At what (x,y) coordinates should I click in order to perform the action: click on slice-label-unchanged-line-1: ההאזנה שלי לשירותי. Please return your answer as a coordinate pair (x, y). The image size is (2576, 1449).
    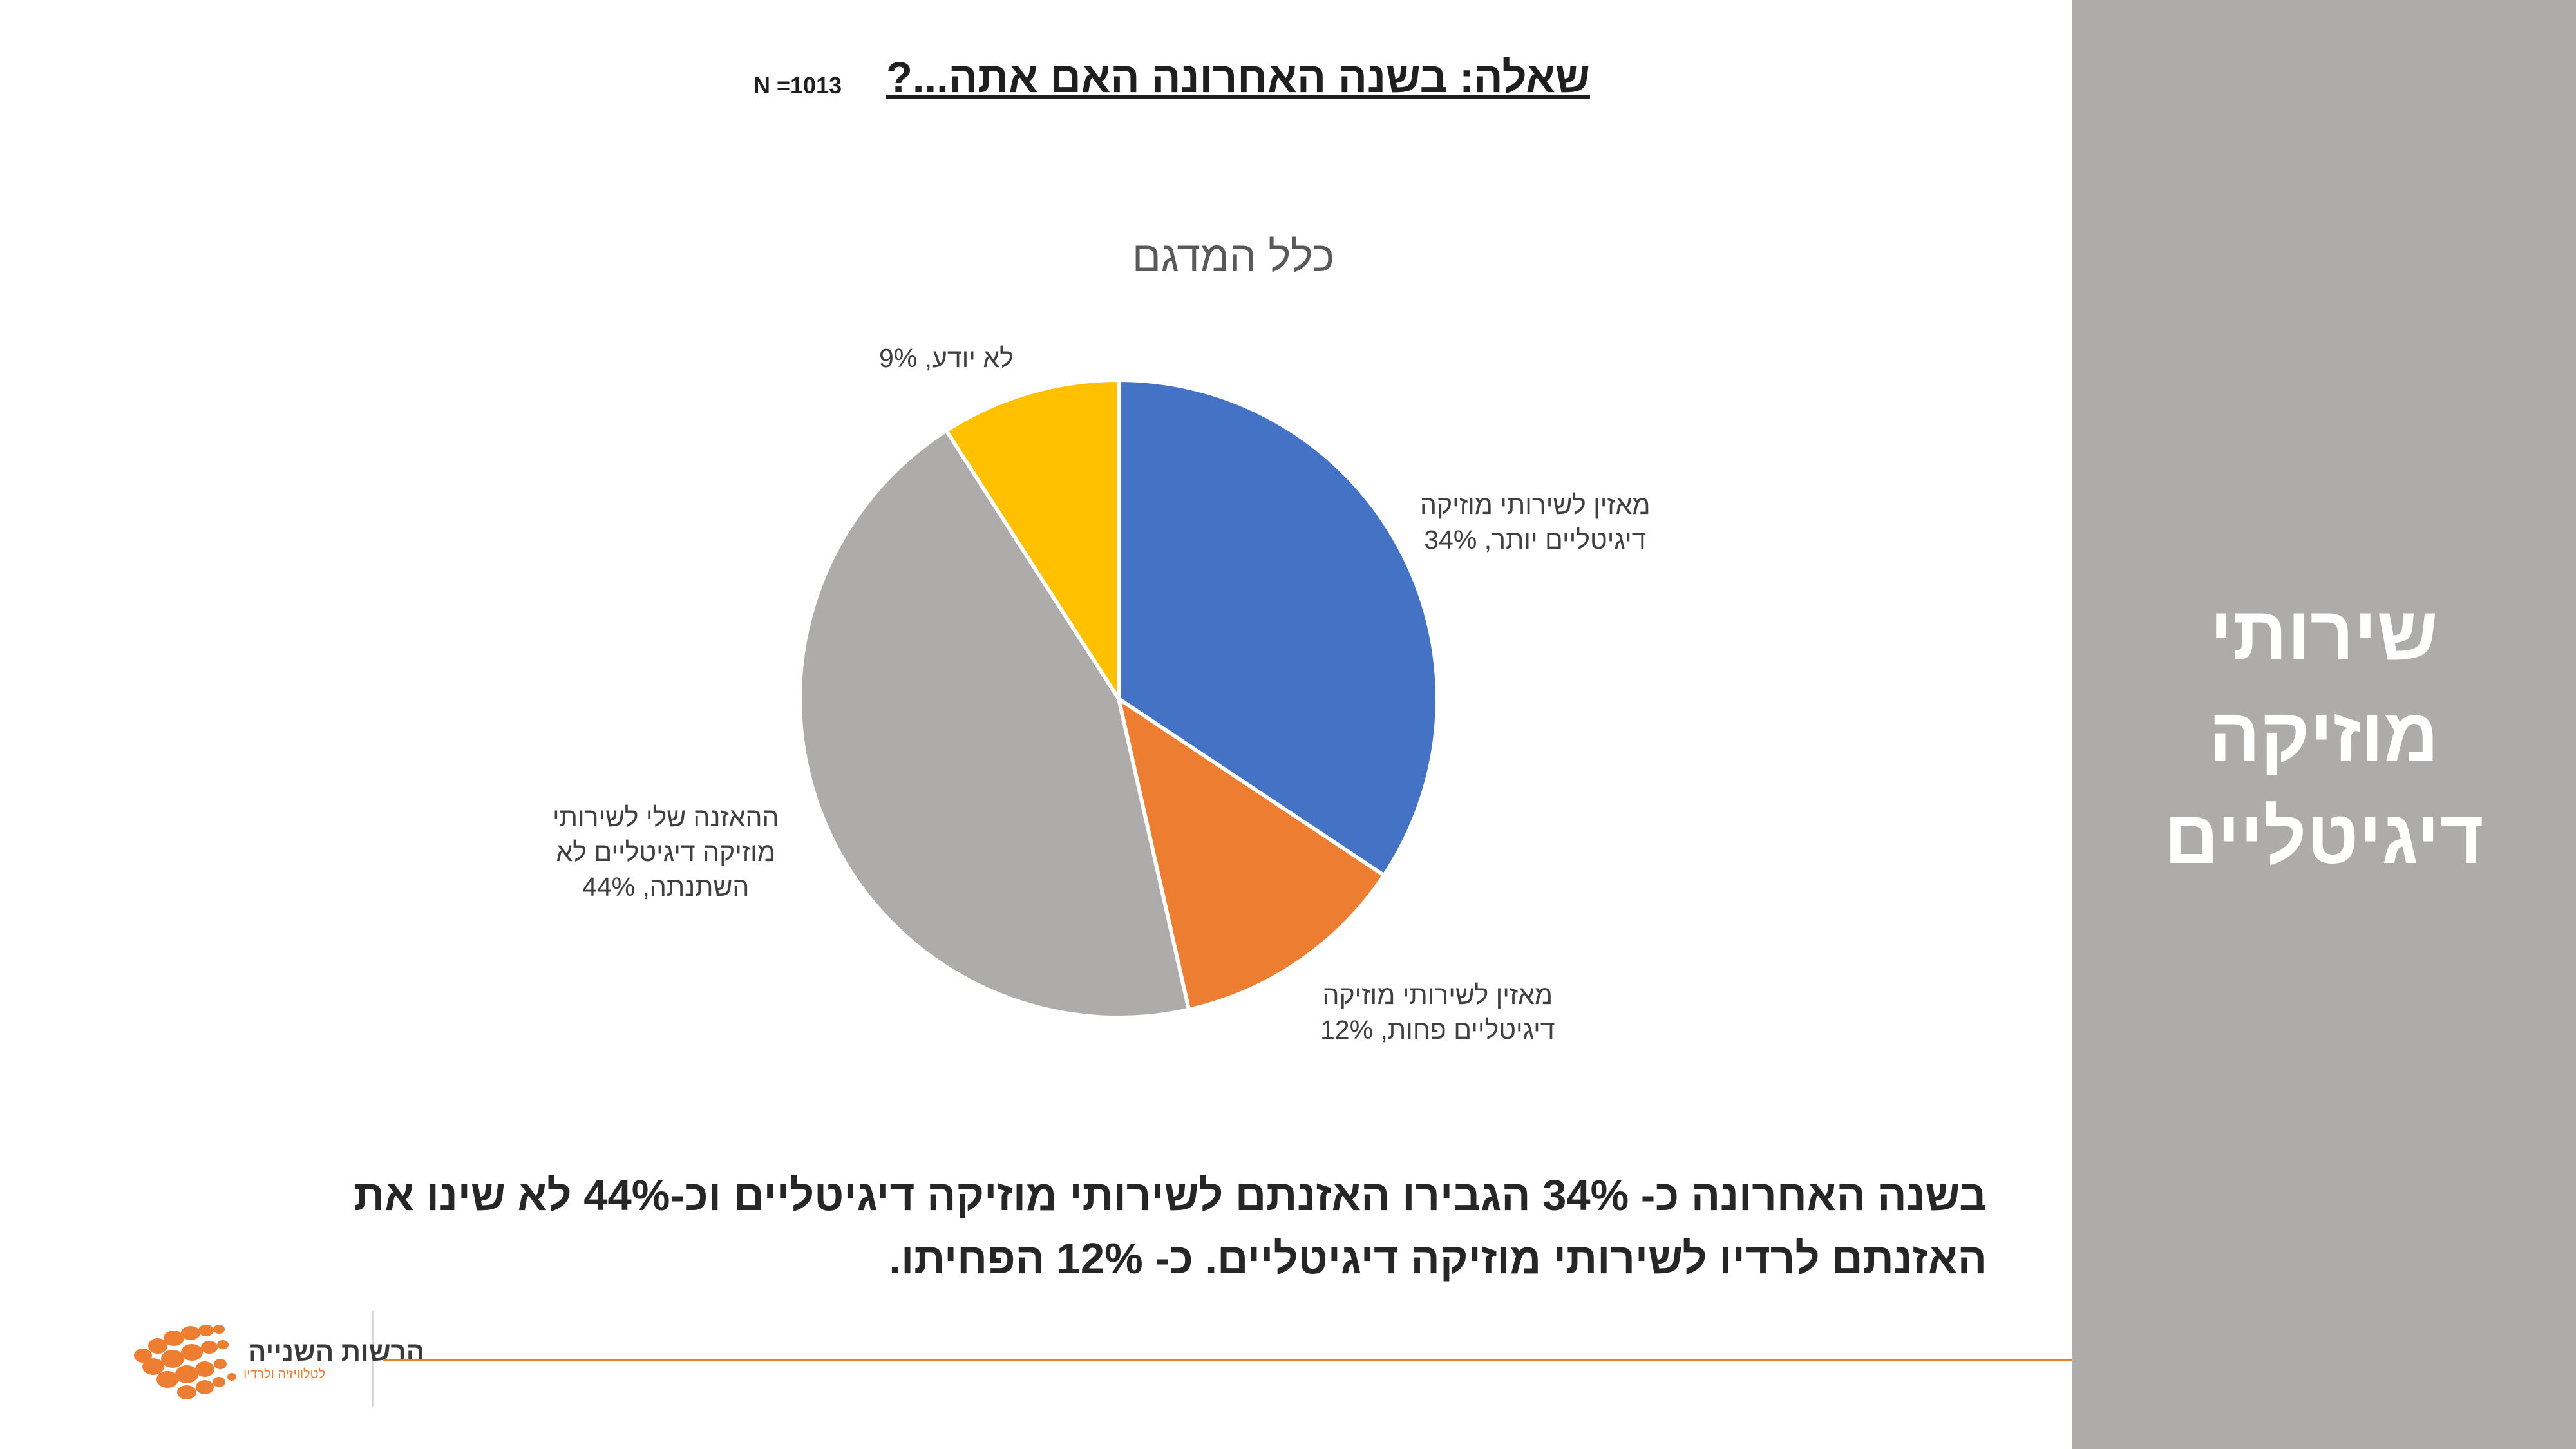
    Looking at the image, I should click on (666, 817).